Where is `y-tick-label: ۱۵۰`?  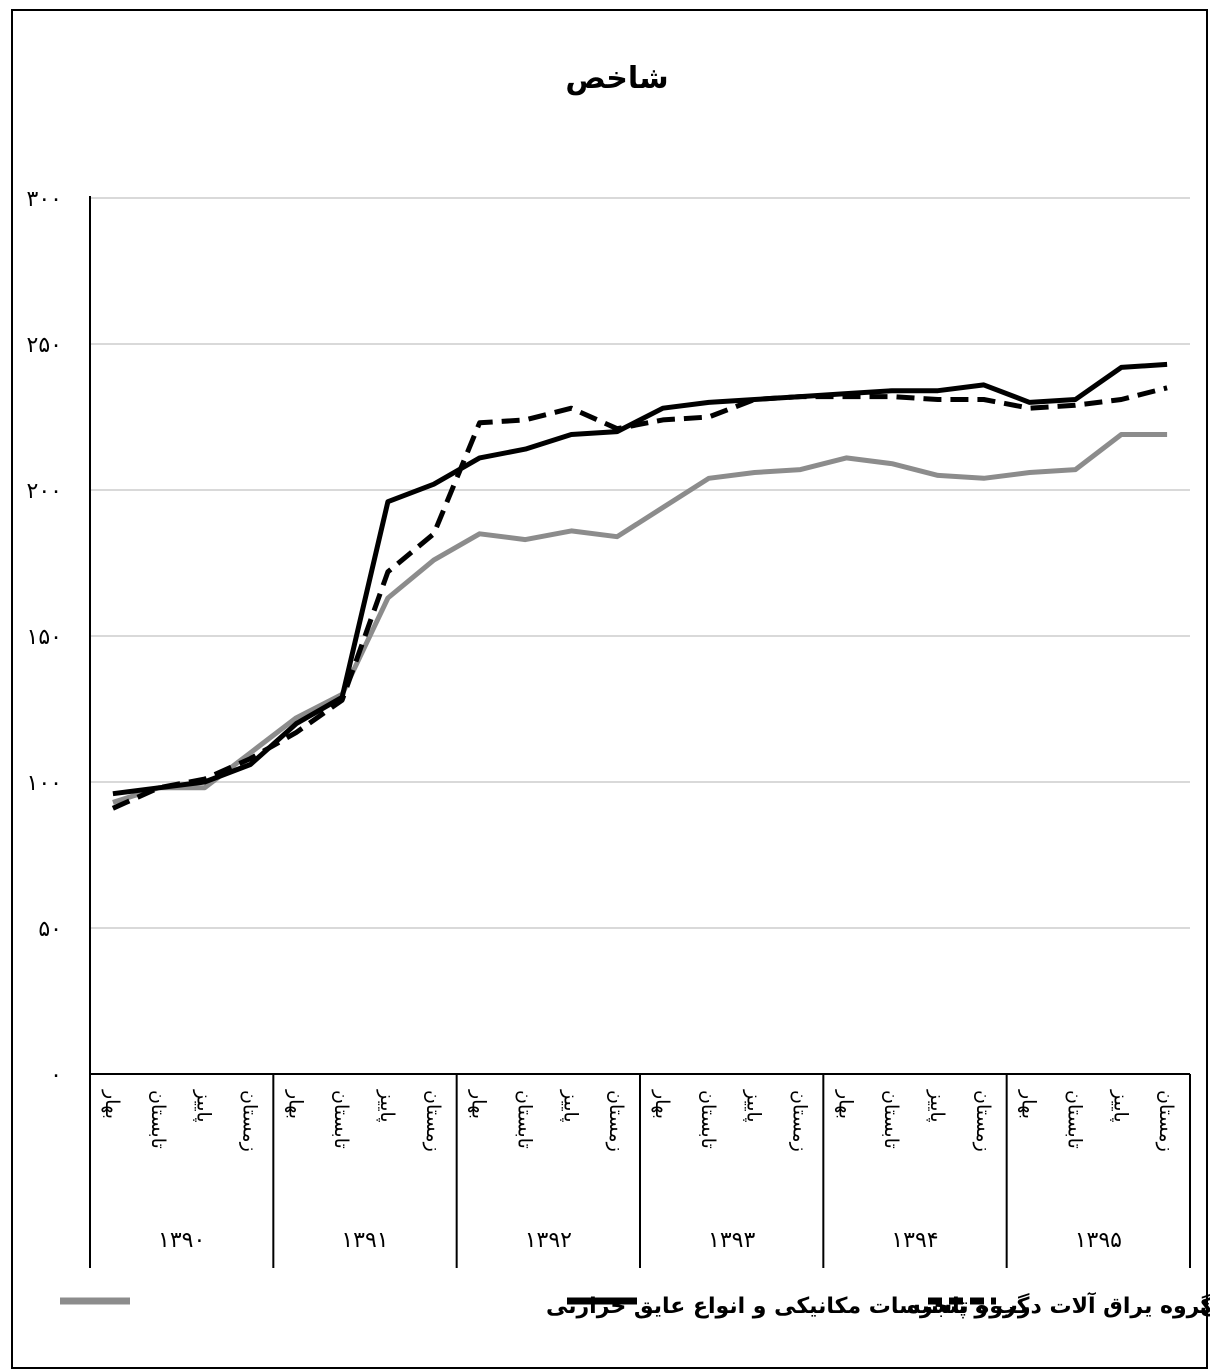 y-tick-label: ۱۵۰ is located at coordinates (44, 637).